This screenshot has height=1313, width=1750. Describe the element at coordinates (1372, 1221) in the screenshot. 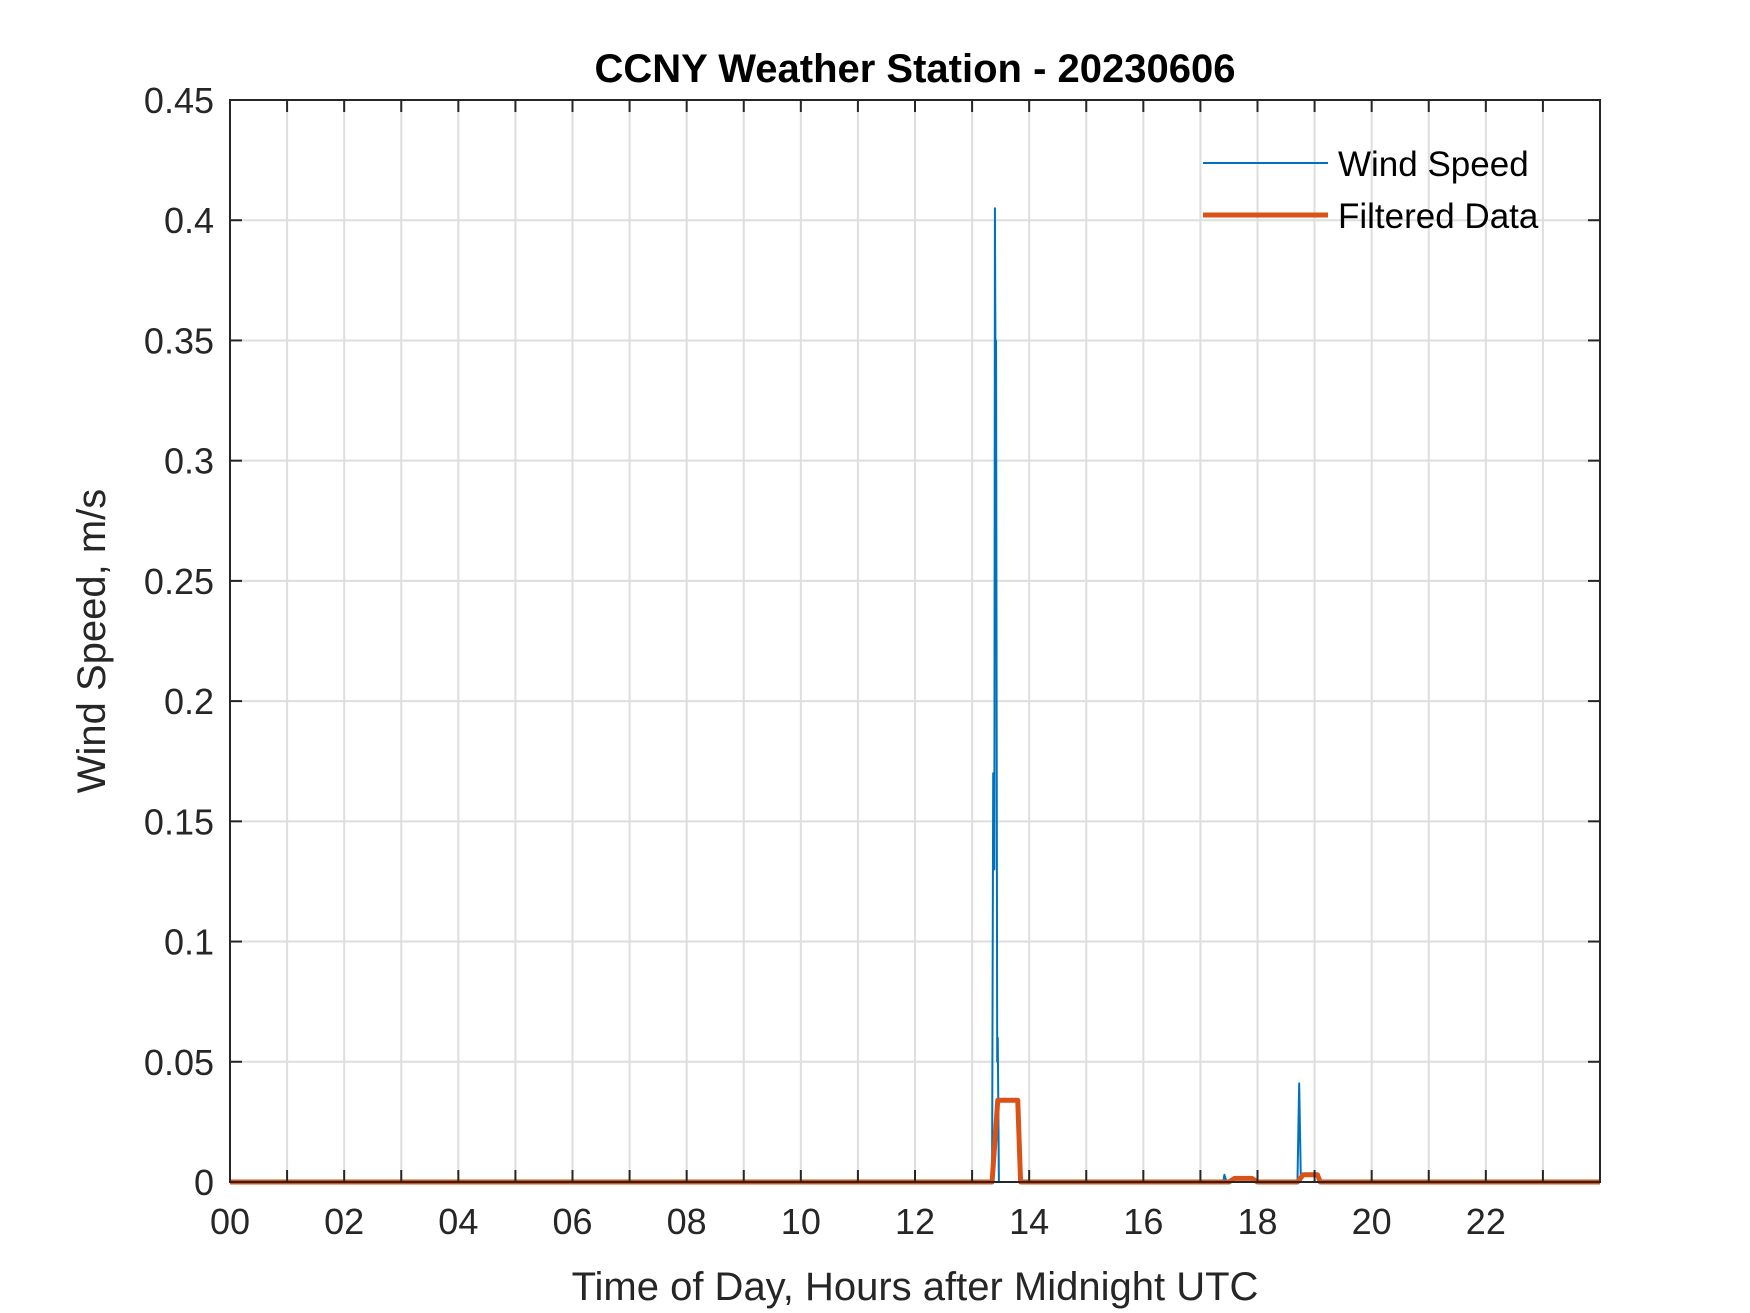

I see `x-tick-label: 20` at that location.